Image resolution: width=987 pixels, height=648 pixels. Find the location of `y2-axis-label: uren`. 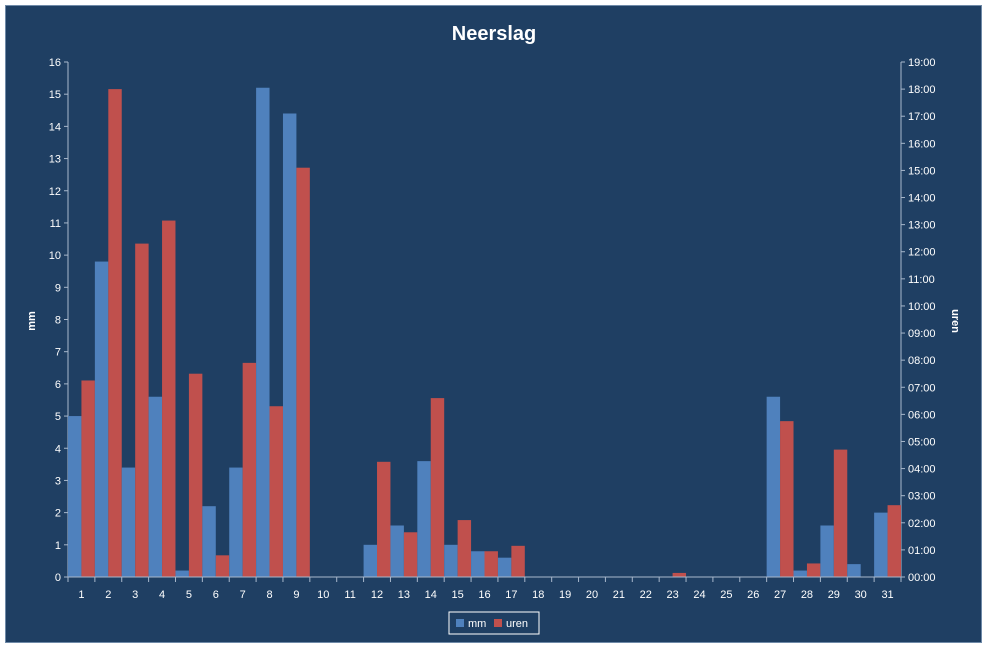

y2-axis-label: uren is located at coordinates (955, 321).